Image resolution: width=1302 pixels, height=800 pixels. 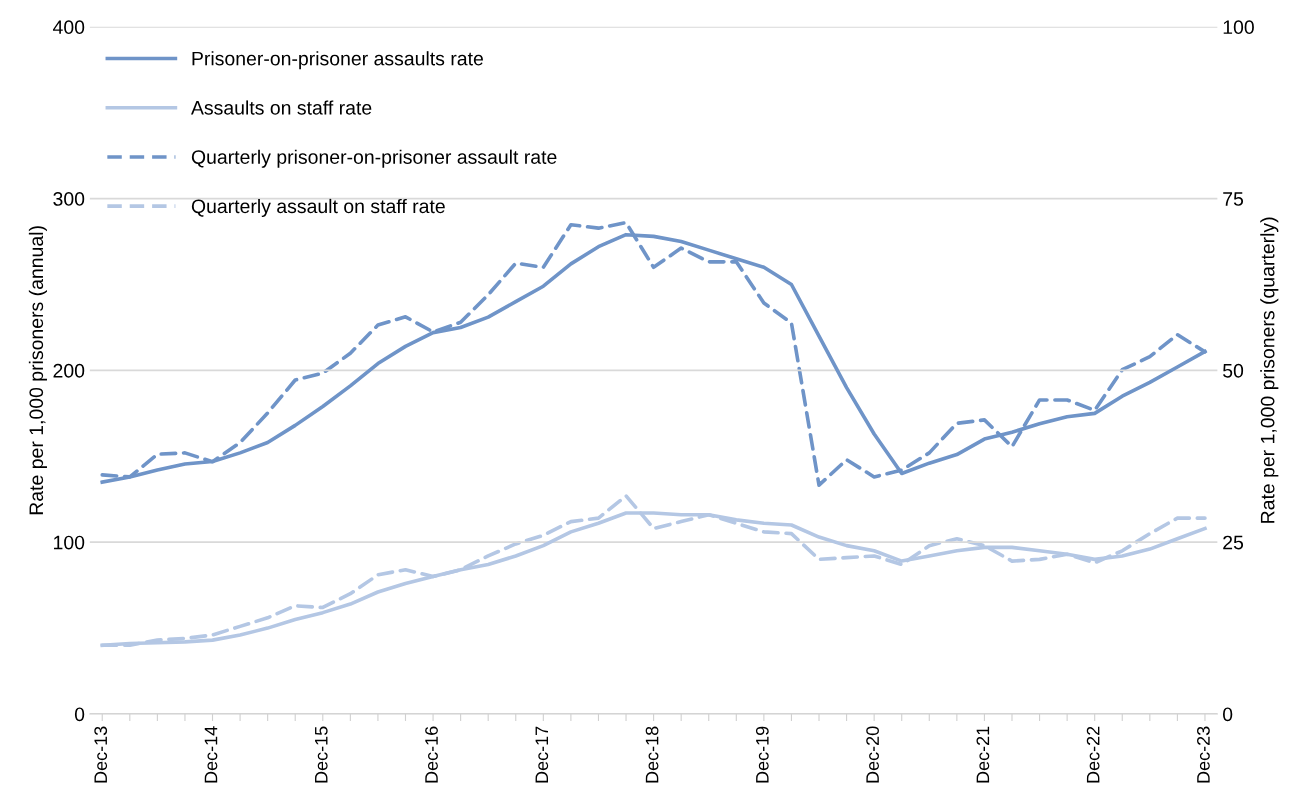 What do you see at coordinates (1233, 199) in the screenshot?
I see `y2-tick-label: 75` at bounding box center [1233, 199].